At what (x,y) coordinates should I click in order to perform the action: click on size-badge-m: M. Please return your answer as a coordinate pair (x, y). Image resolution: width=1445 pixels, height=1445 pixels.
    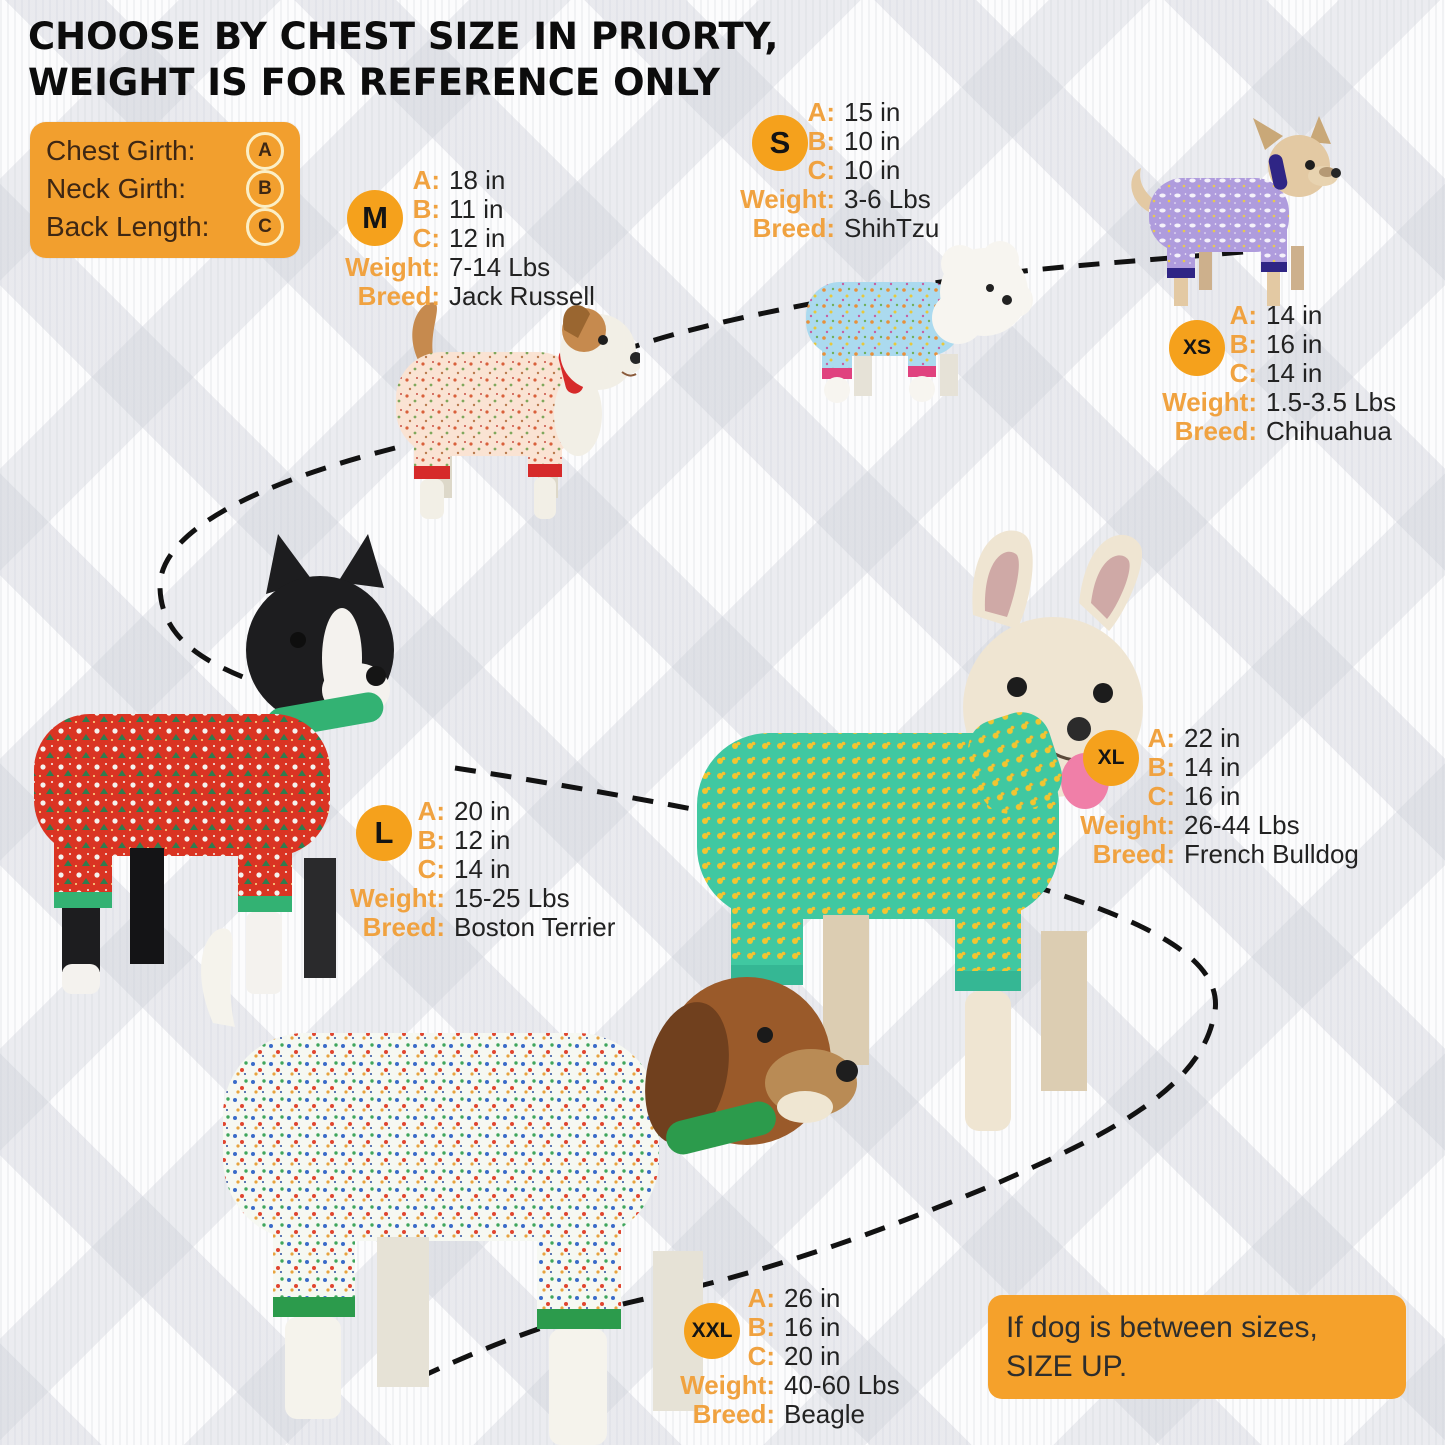
    Looking at the image, I should click on (375, 218).